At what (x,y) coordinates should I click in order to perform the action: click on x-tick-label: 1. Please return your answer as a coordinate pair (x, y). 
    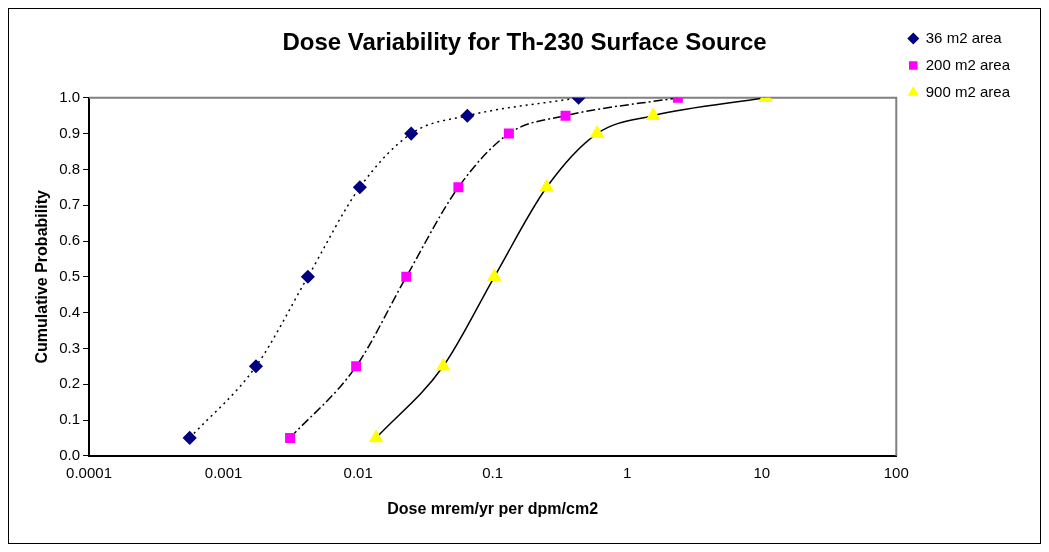
    Looking at the image, I should click on (627, 472).